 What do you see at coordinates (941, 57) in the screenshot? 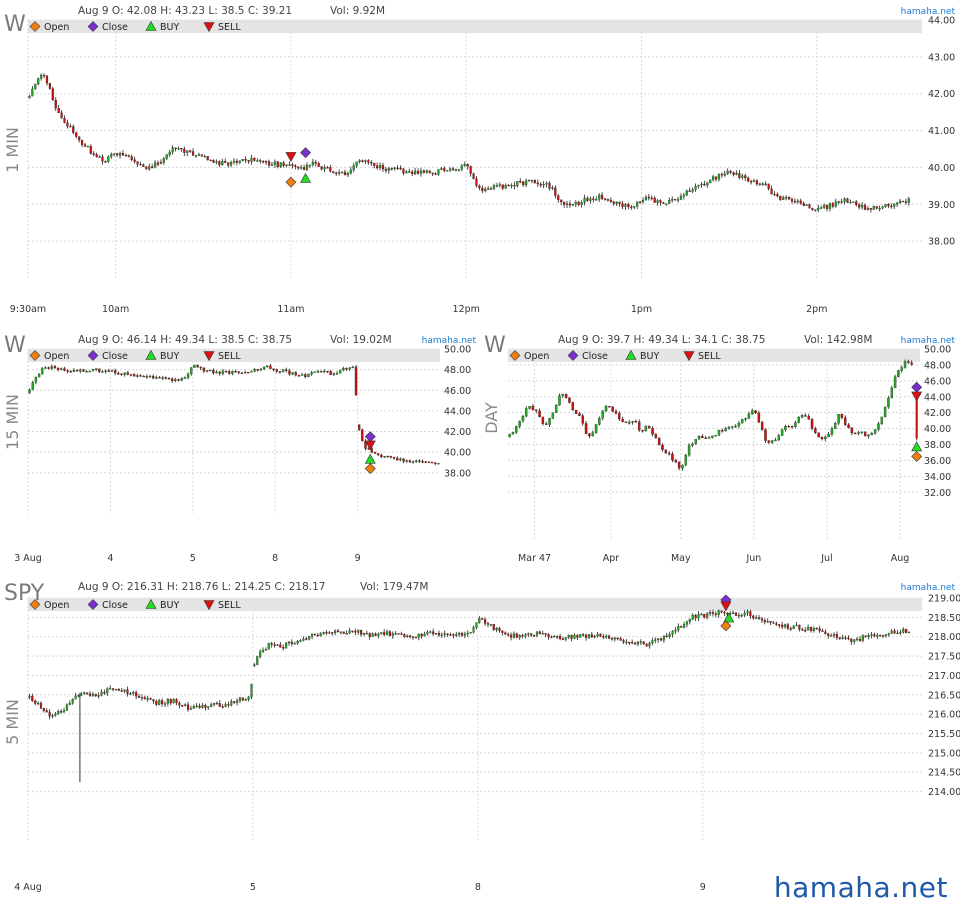
I see `y-tick-label: 43.00` at bounding box center [941, 57].